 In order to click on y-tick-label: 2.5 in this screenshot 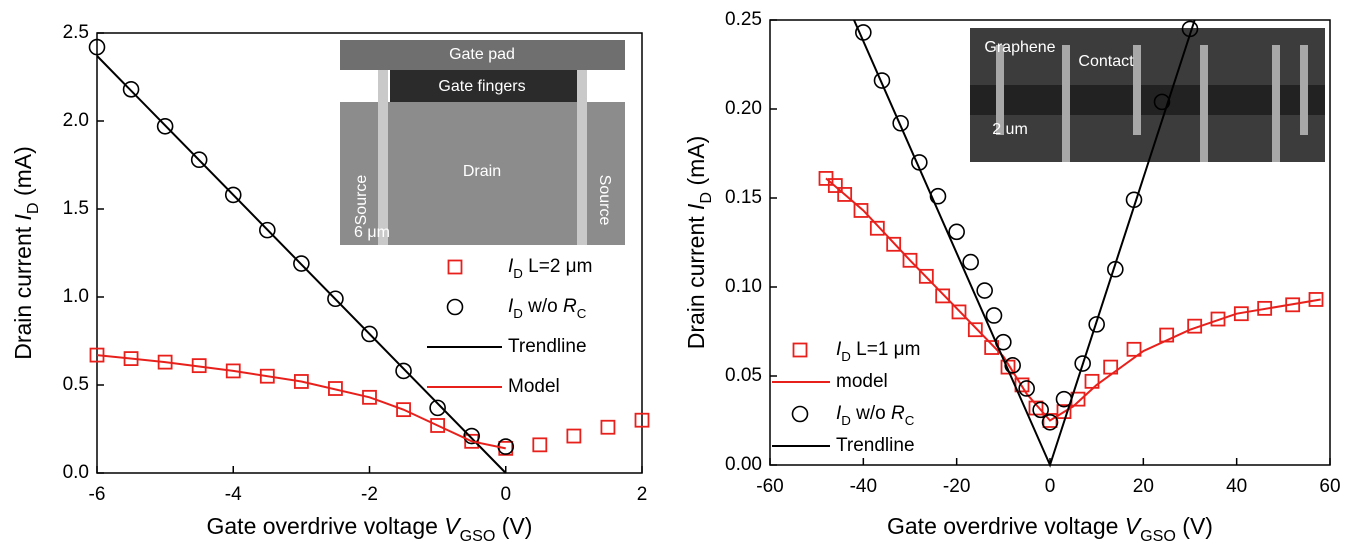, I will do `click(76, 32)`.